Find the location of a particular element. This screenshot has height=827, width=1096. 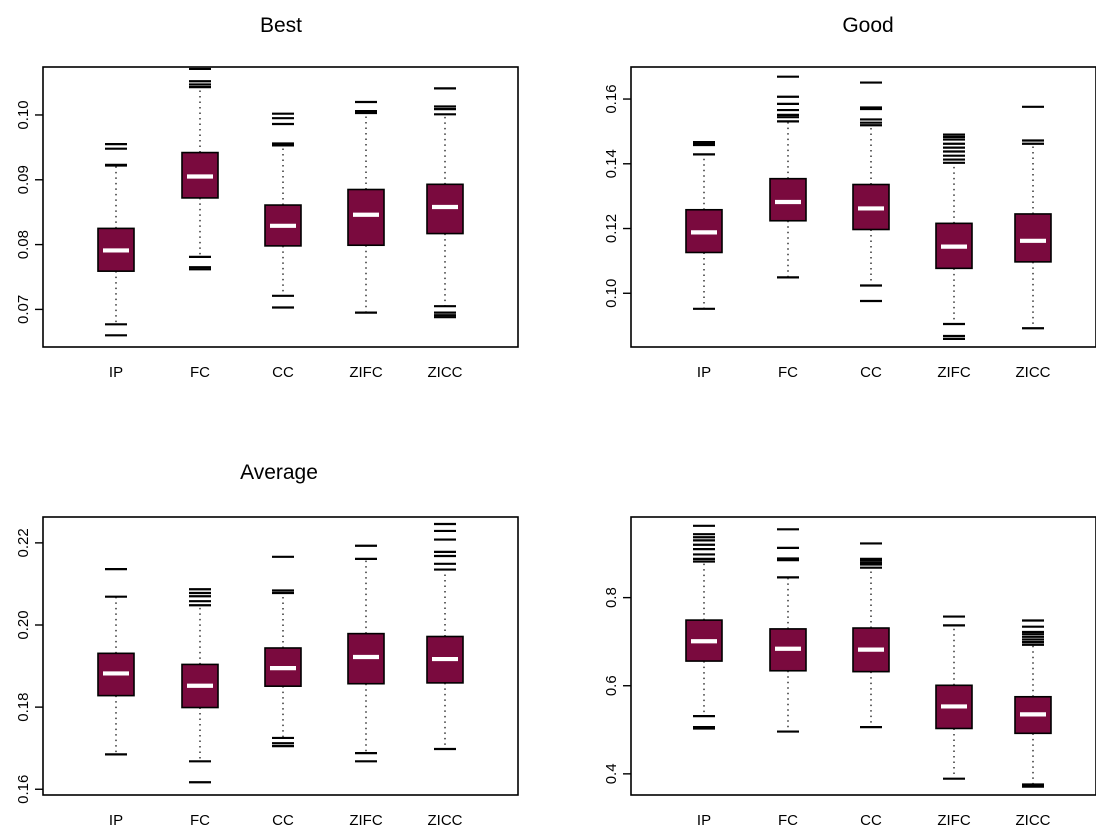

y-tick-label: 0.09 is located at coordinates (23, 179).